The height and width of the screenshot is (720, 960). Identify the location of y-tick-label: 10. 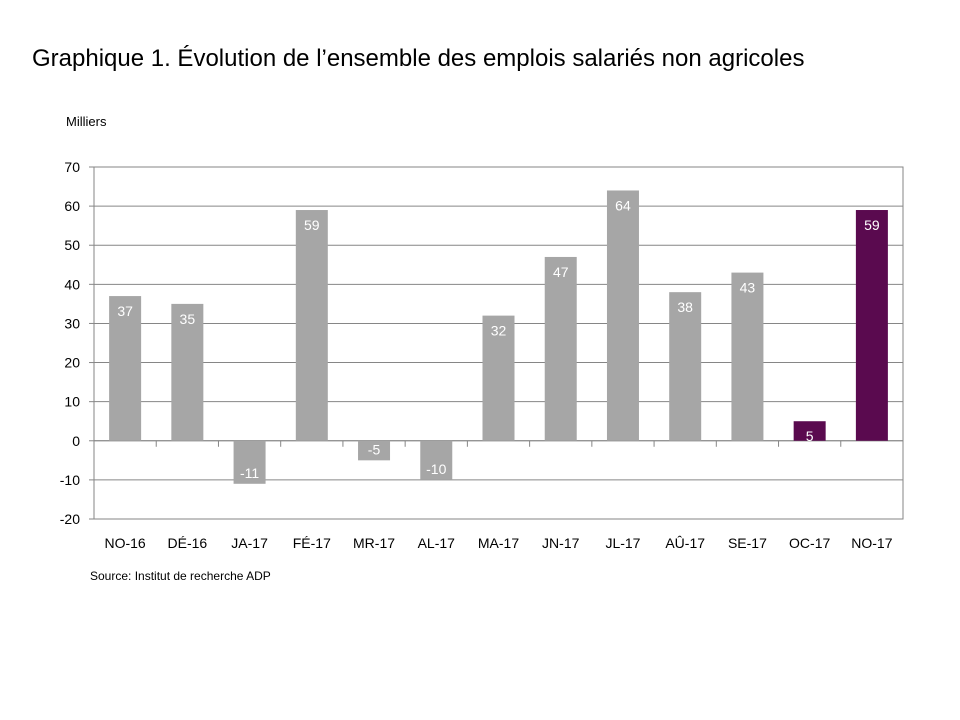
(72, 402).